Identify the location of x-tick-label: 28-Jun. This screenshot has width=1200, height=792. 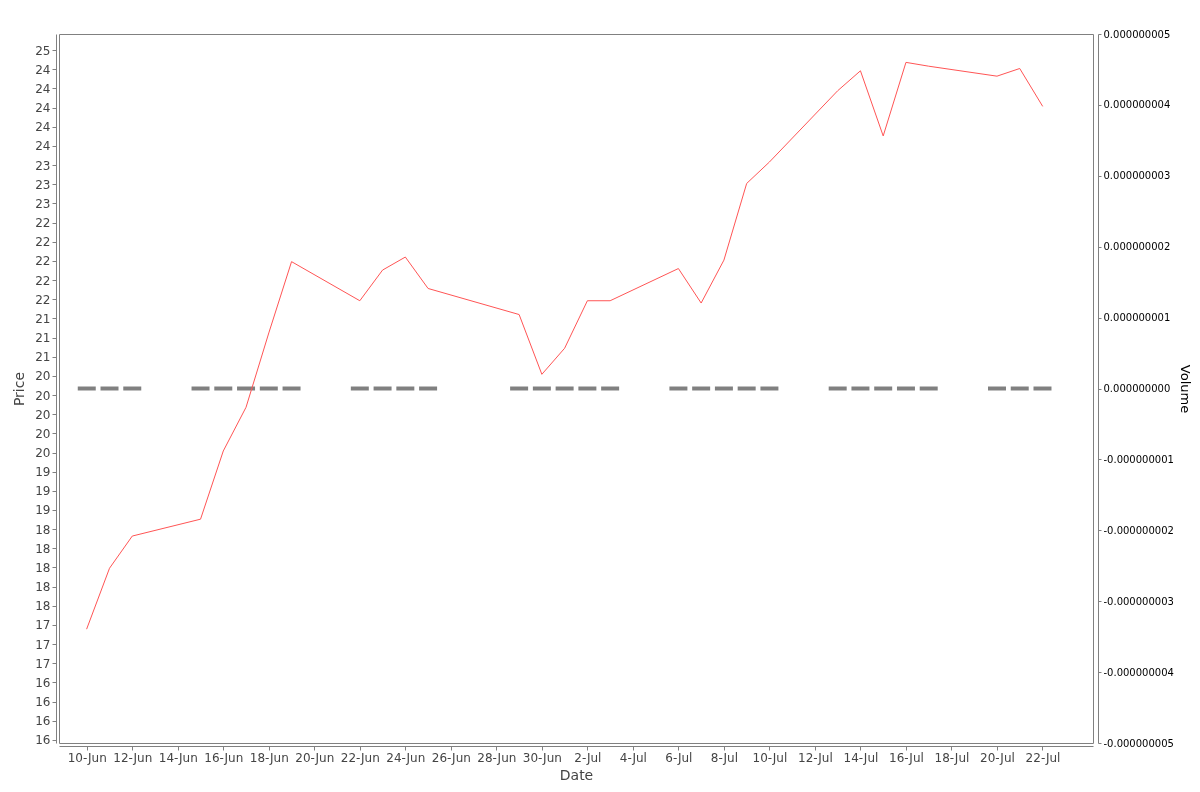
(497, 757).